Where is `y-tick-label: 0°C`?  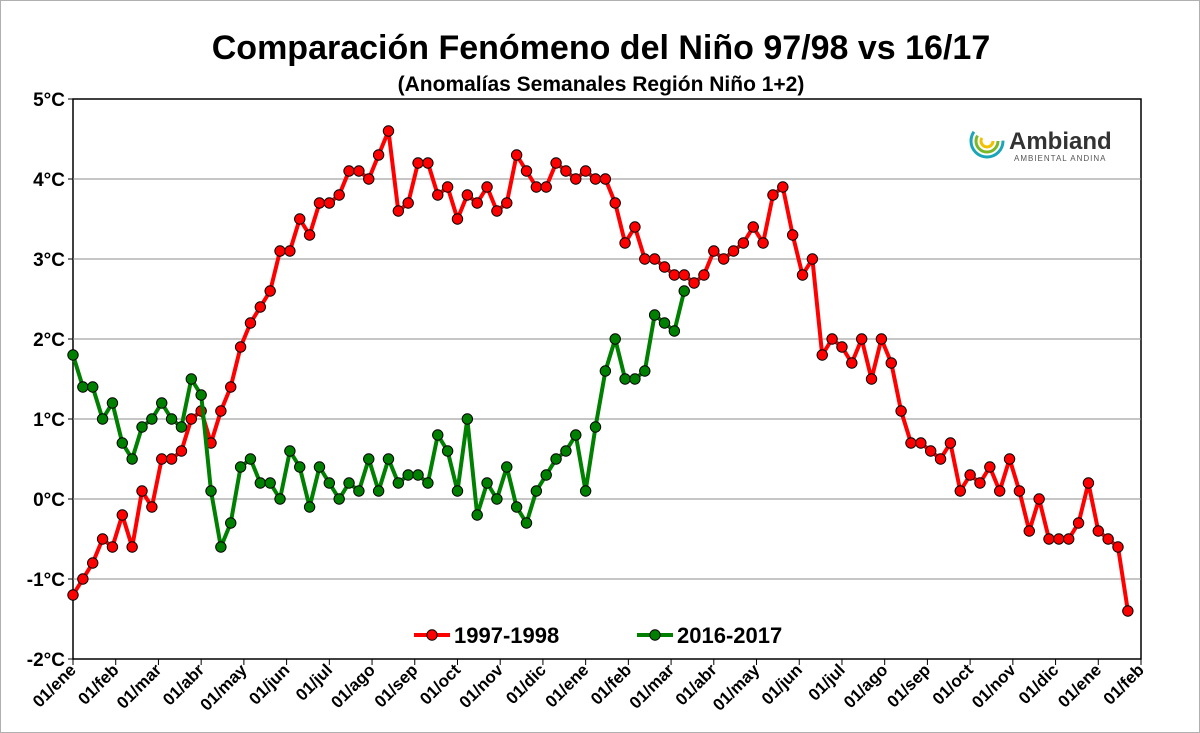
y-tick-label: 0°C is located at coordinates (49, 500).